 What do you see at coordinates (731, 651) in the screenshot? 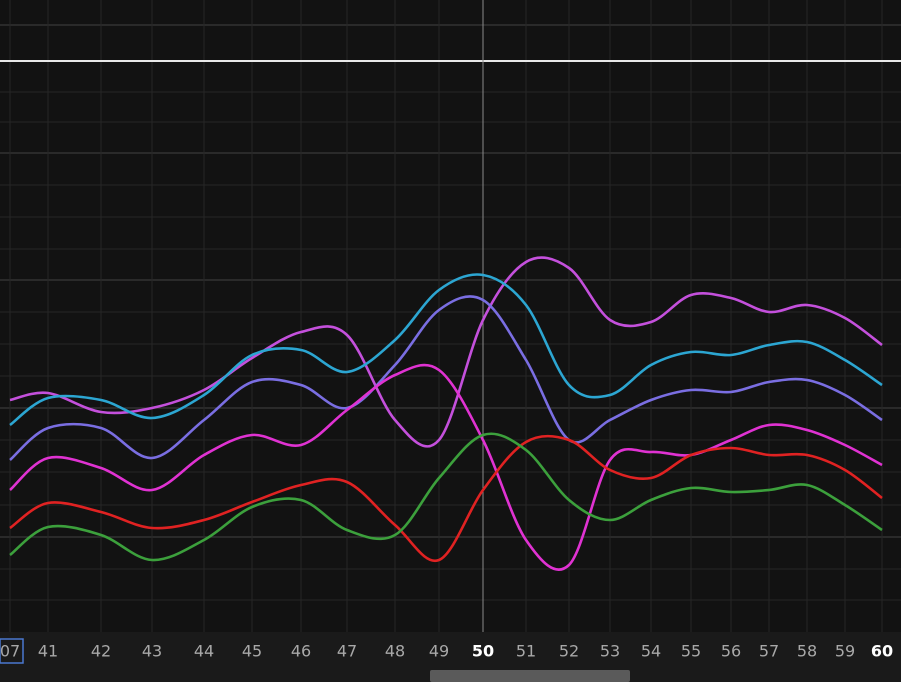
I see `x-tick-label: 56` at bounding box center [731, 651].